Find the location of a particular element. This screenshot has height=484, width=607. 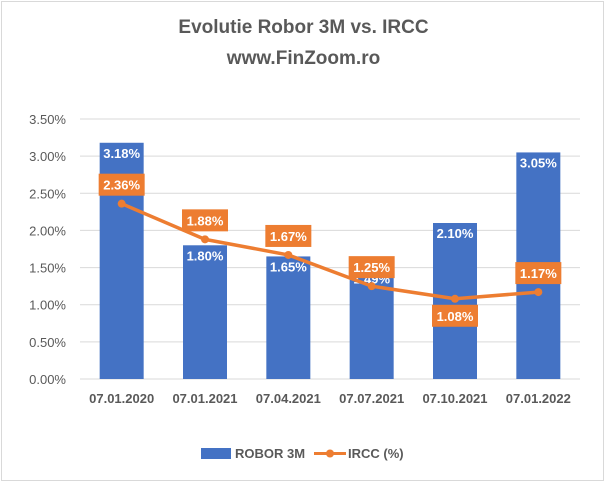

legend-marker-ircc is located at coordinates (330, 453).